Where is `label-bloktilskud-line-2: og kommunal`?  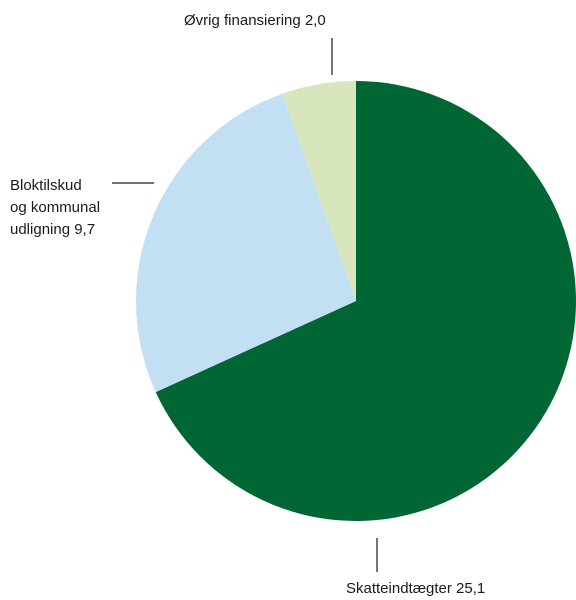 label-bloktilskud-line-2: og kommunal is located at coordinates (55, 207).